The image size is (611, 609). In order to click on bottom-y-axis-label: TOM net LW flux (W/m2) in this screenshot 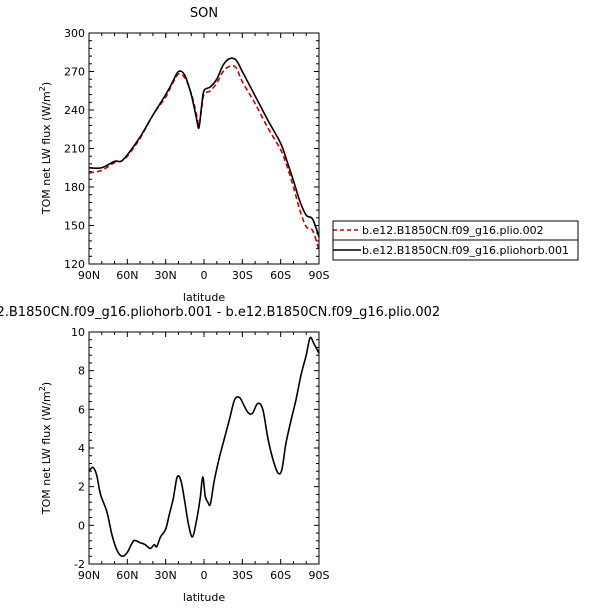, I will do `click(45, 448)`.